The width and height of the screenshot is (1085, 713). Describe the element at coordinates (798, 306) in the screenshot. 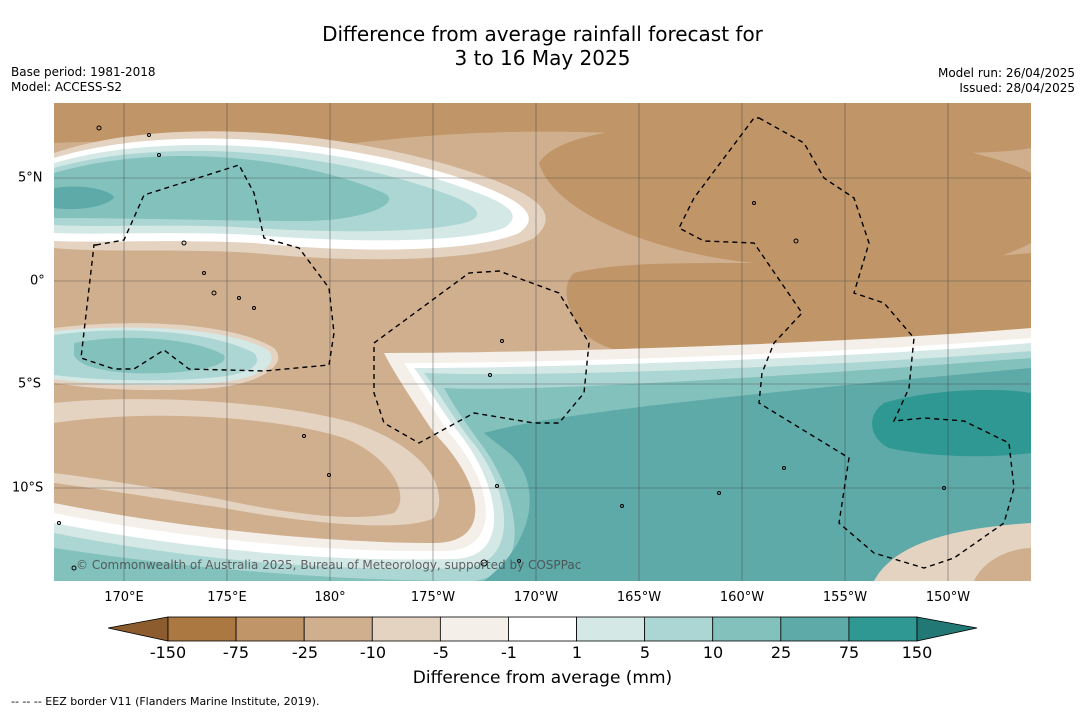

I see `contour-eq-brown` at that location.